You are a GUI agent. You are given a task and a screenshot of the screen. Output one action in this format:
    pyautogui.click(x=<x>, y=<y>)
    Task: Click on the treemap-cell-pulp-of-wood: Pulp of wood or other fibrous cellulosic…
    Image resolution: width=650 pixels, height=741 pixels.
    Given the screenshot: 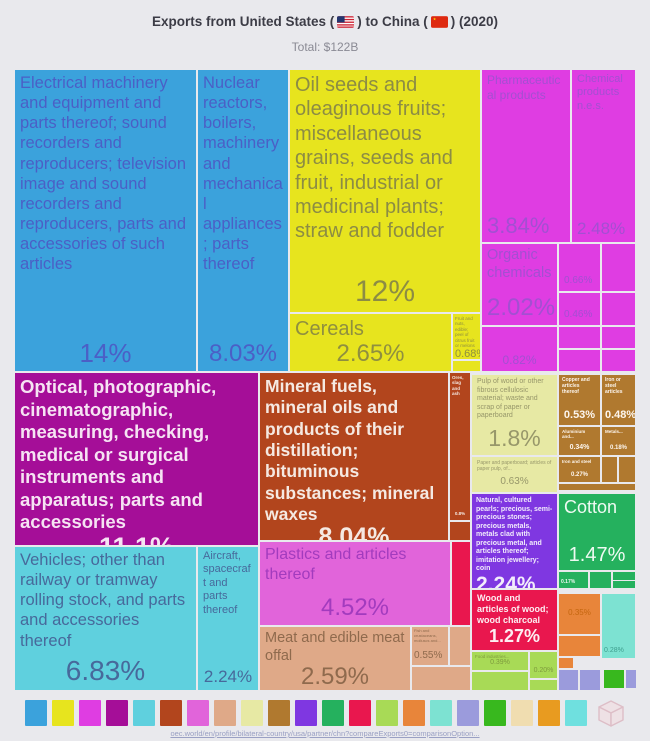 What is the action you would take?
    pyautogui.click(x=514, y=415)
    